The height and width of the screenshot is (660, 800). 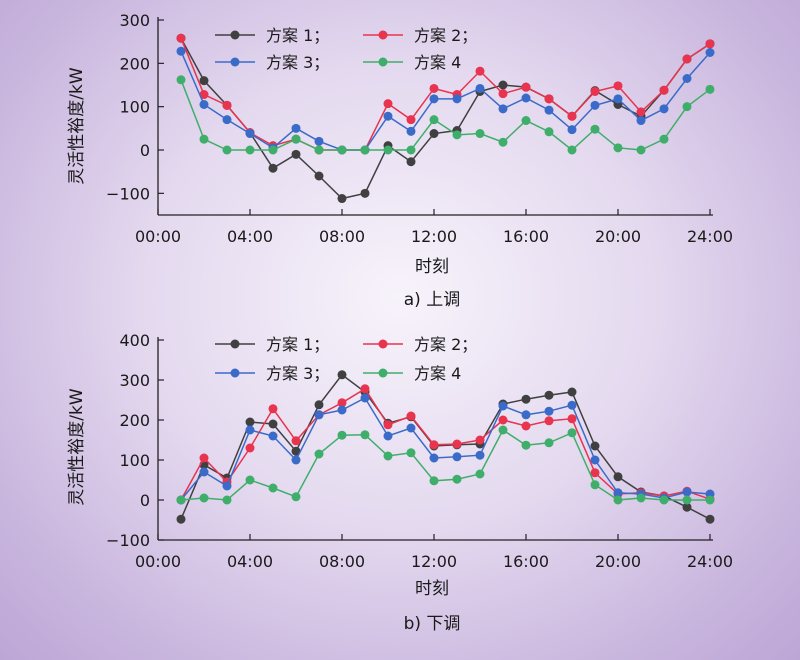 What do you see at coordinates (432, 589) in the screenshot?
I see `x-axis-title-b: 时刻` at bounding box center [432, 589].